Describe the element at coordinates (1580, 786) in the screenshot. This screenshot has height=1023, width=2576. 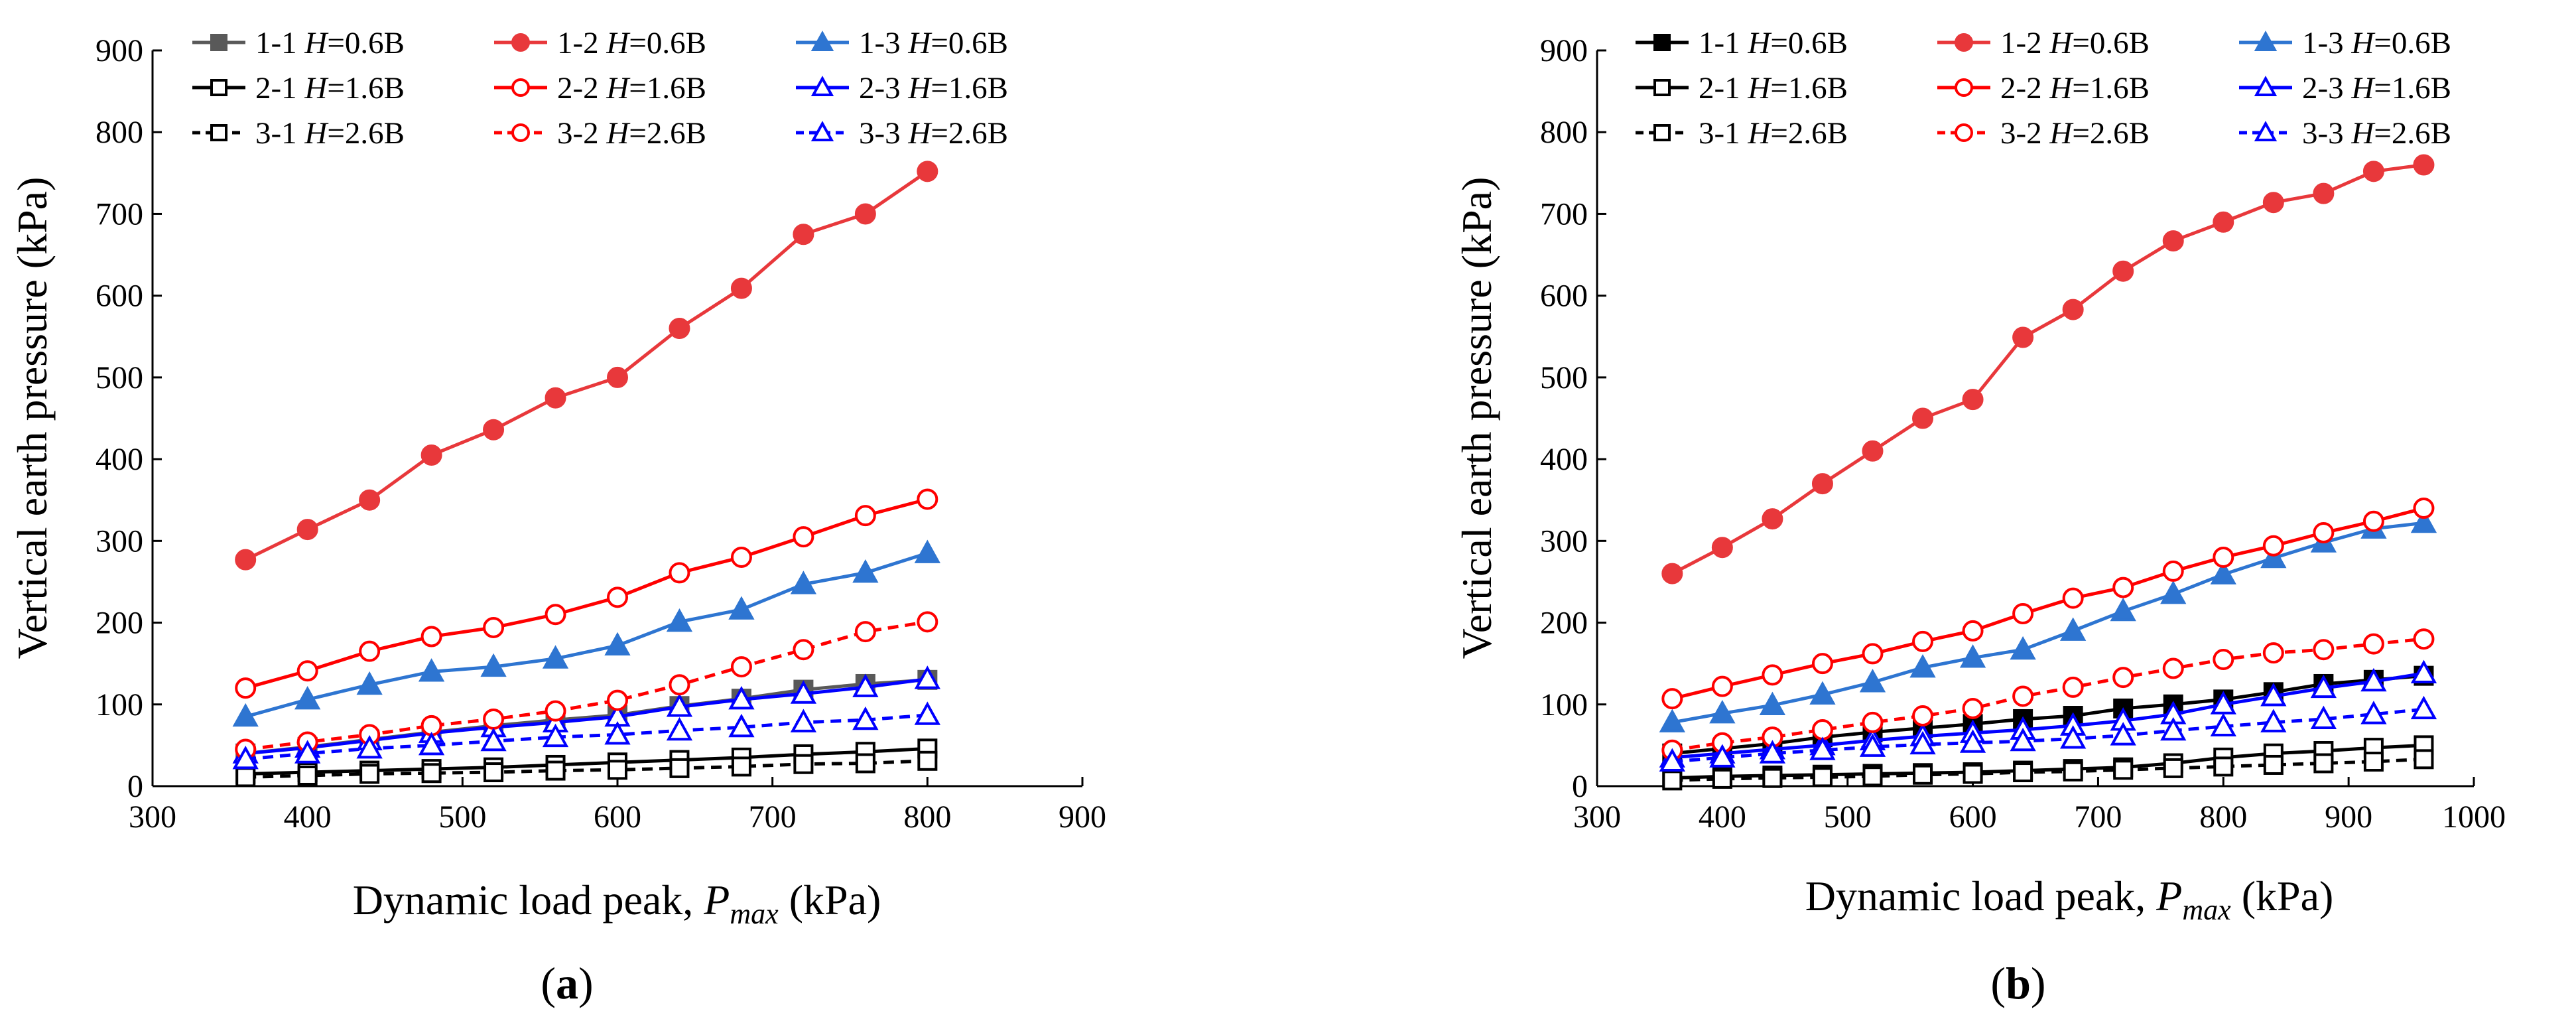
I see `y-tick-label: 0` at that location.